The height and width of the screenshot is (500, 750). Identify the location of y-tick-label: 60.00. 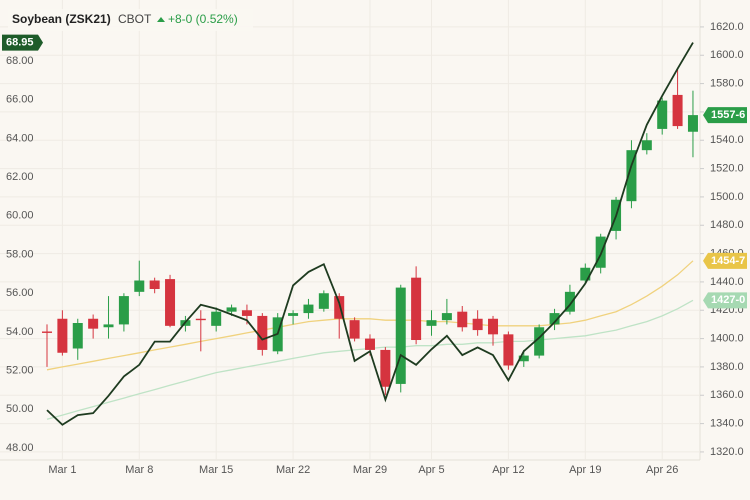
(20, 216).